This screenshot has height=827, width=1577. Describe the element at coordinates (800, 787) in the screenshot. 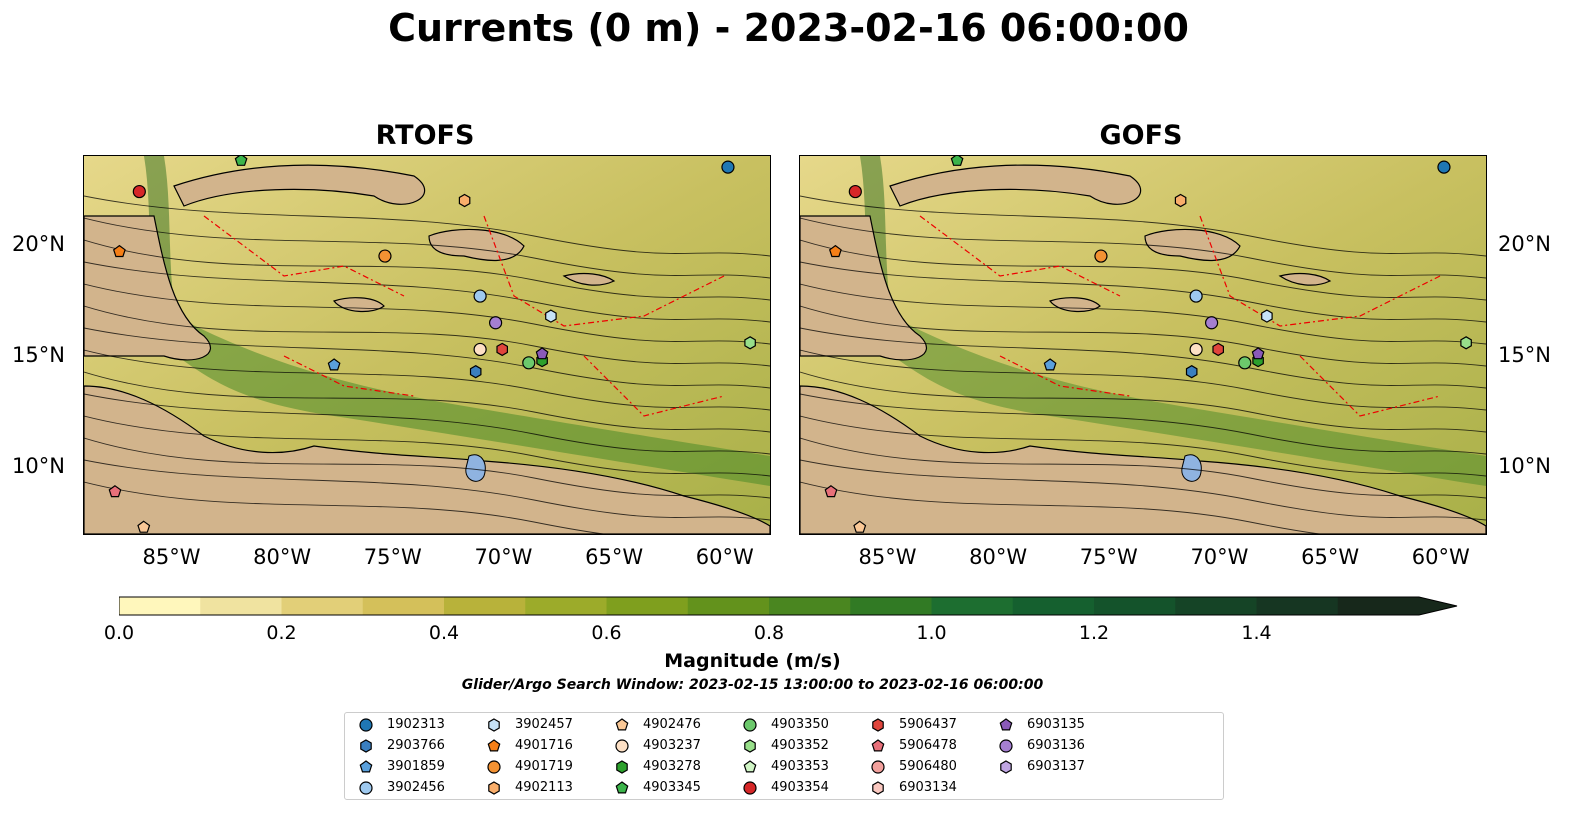

I see `legend-label: 4903354` at that location.